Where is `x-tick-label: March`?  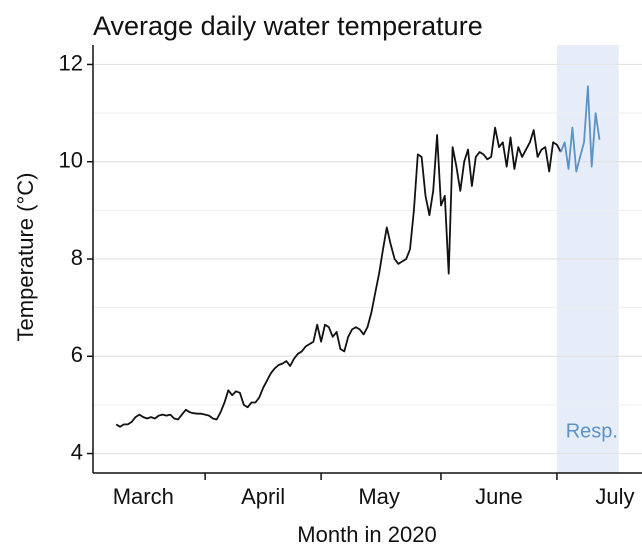 x-tick-label: March is located at coordinates (143, 496).